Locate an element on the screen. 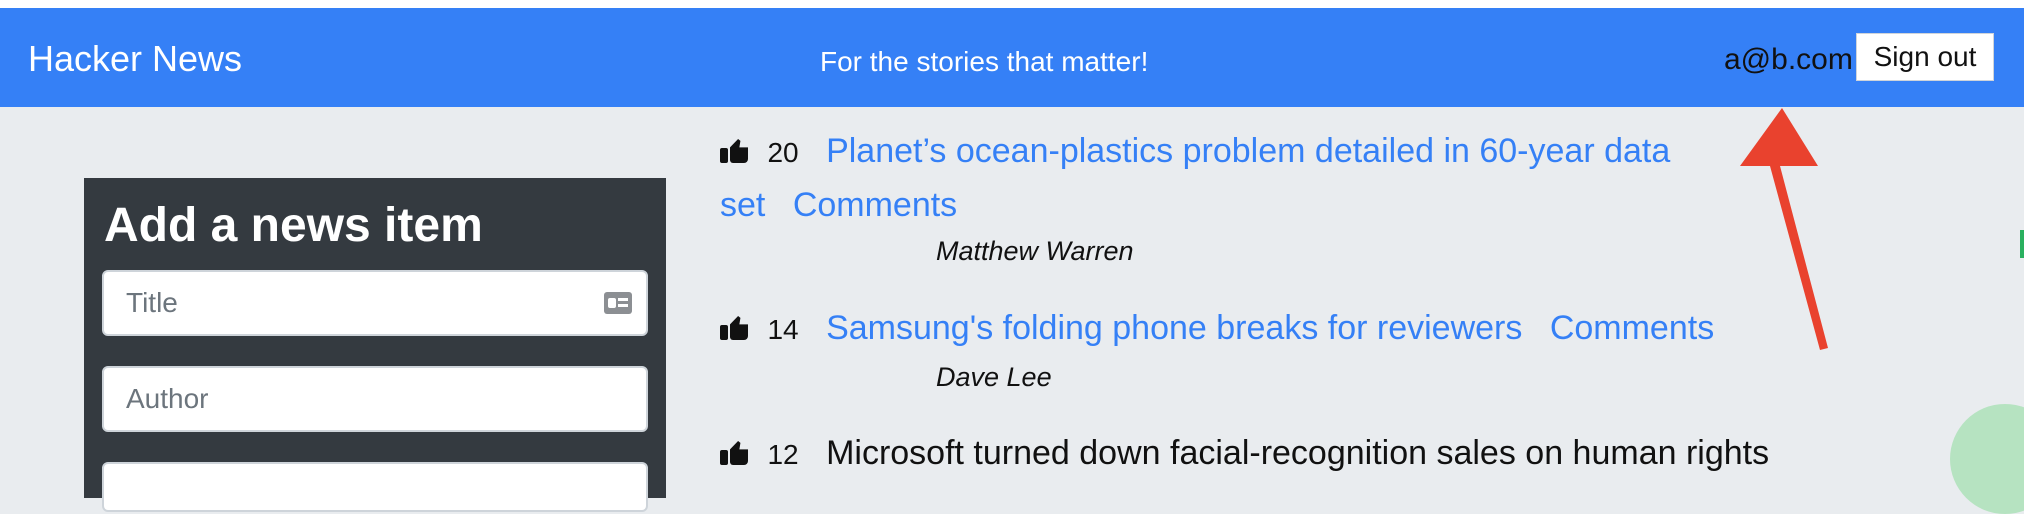 This screenshot has height=514, width=2024. decorative-green-circle is located at coordinates (1987, 459).